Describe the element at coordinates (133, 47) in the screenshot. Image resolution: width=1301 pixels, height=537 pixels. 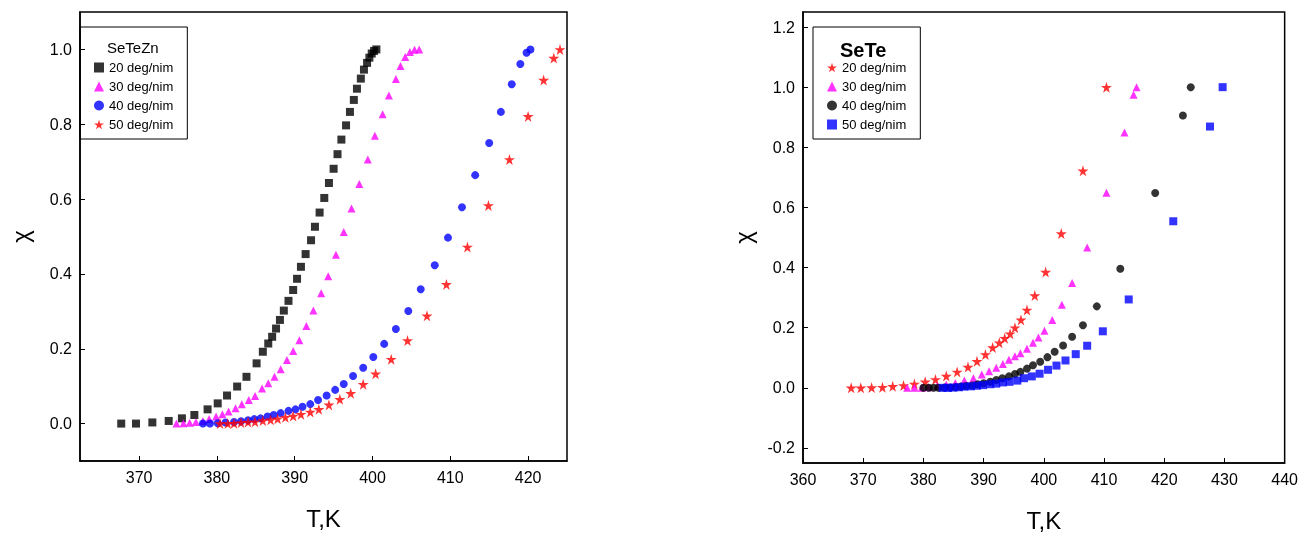
I see `legend-title: SeTeZn` at that location.